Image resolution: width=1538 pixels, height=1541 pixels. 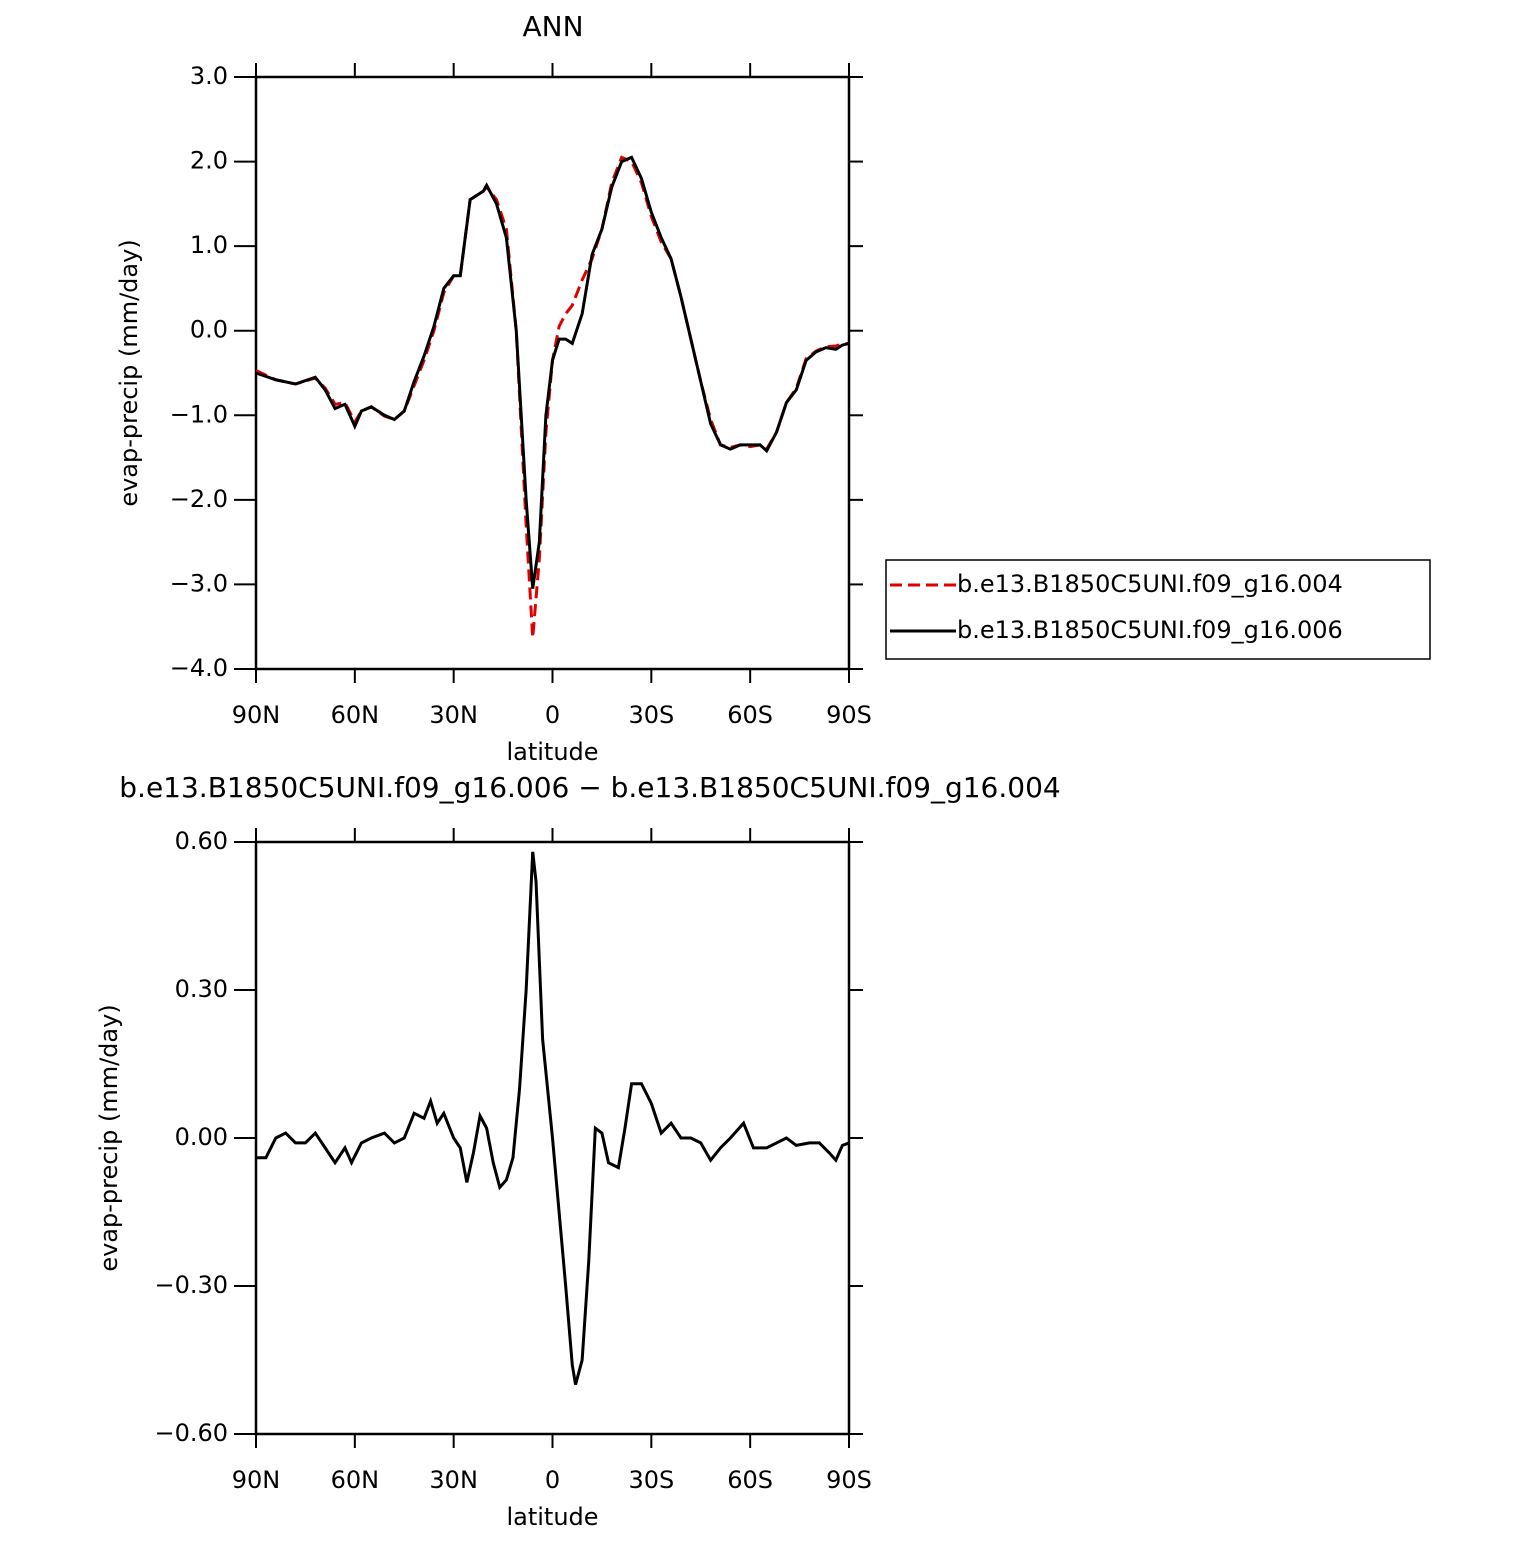 I want to click on y-tick-label: 3.0, so click(x=209, y=76).